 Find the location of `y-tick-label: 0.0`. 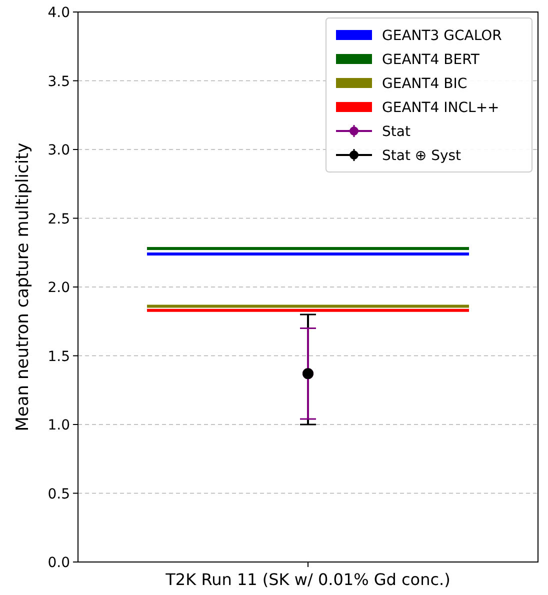

y-tick-label: 0.0 is located at coordinates (59, 563).